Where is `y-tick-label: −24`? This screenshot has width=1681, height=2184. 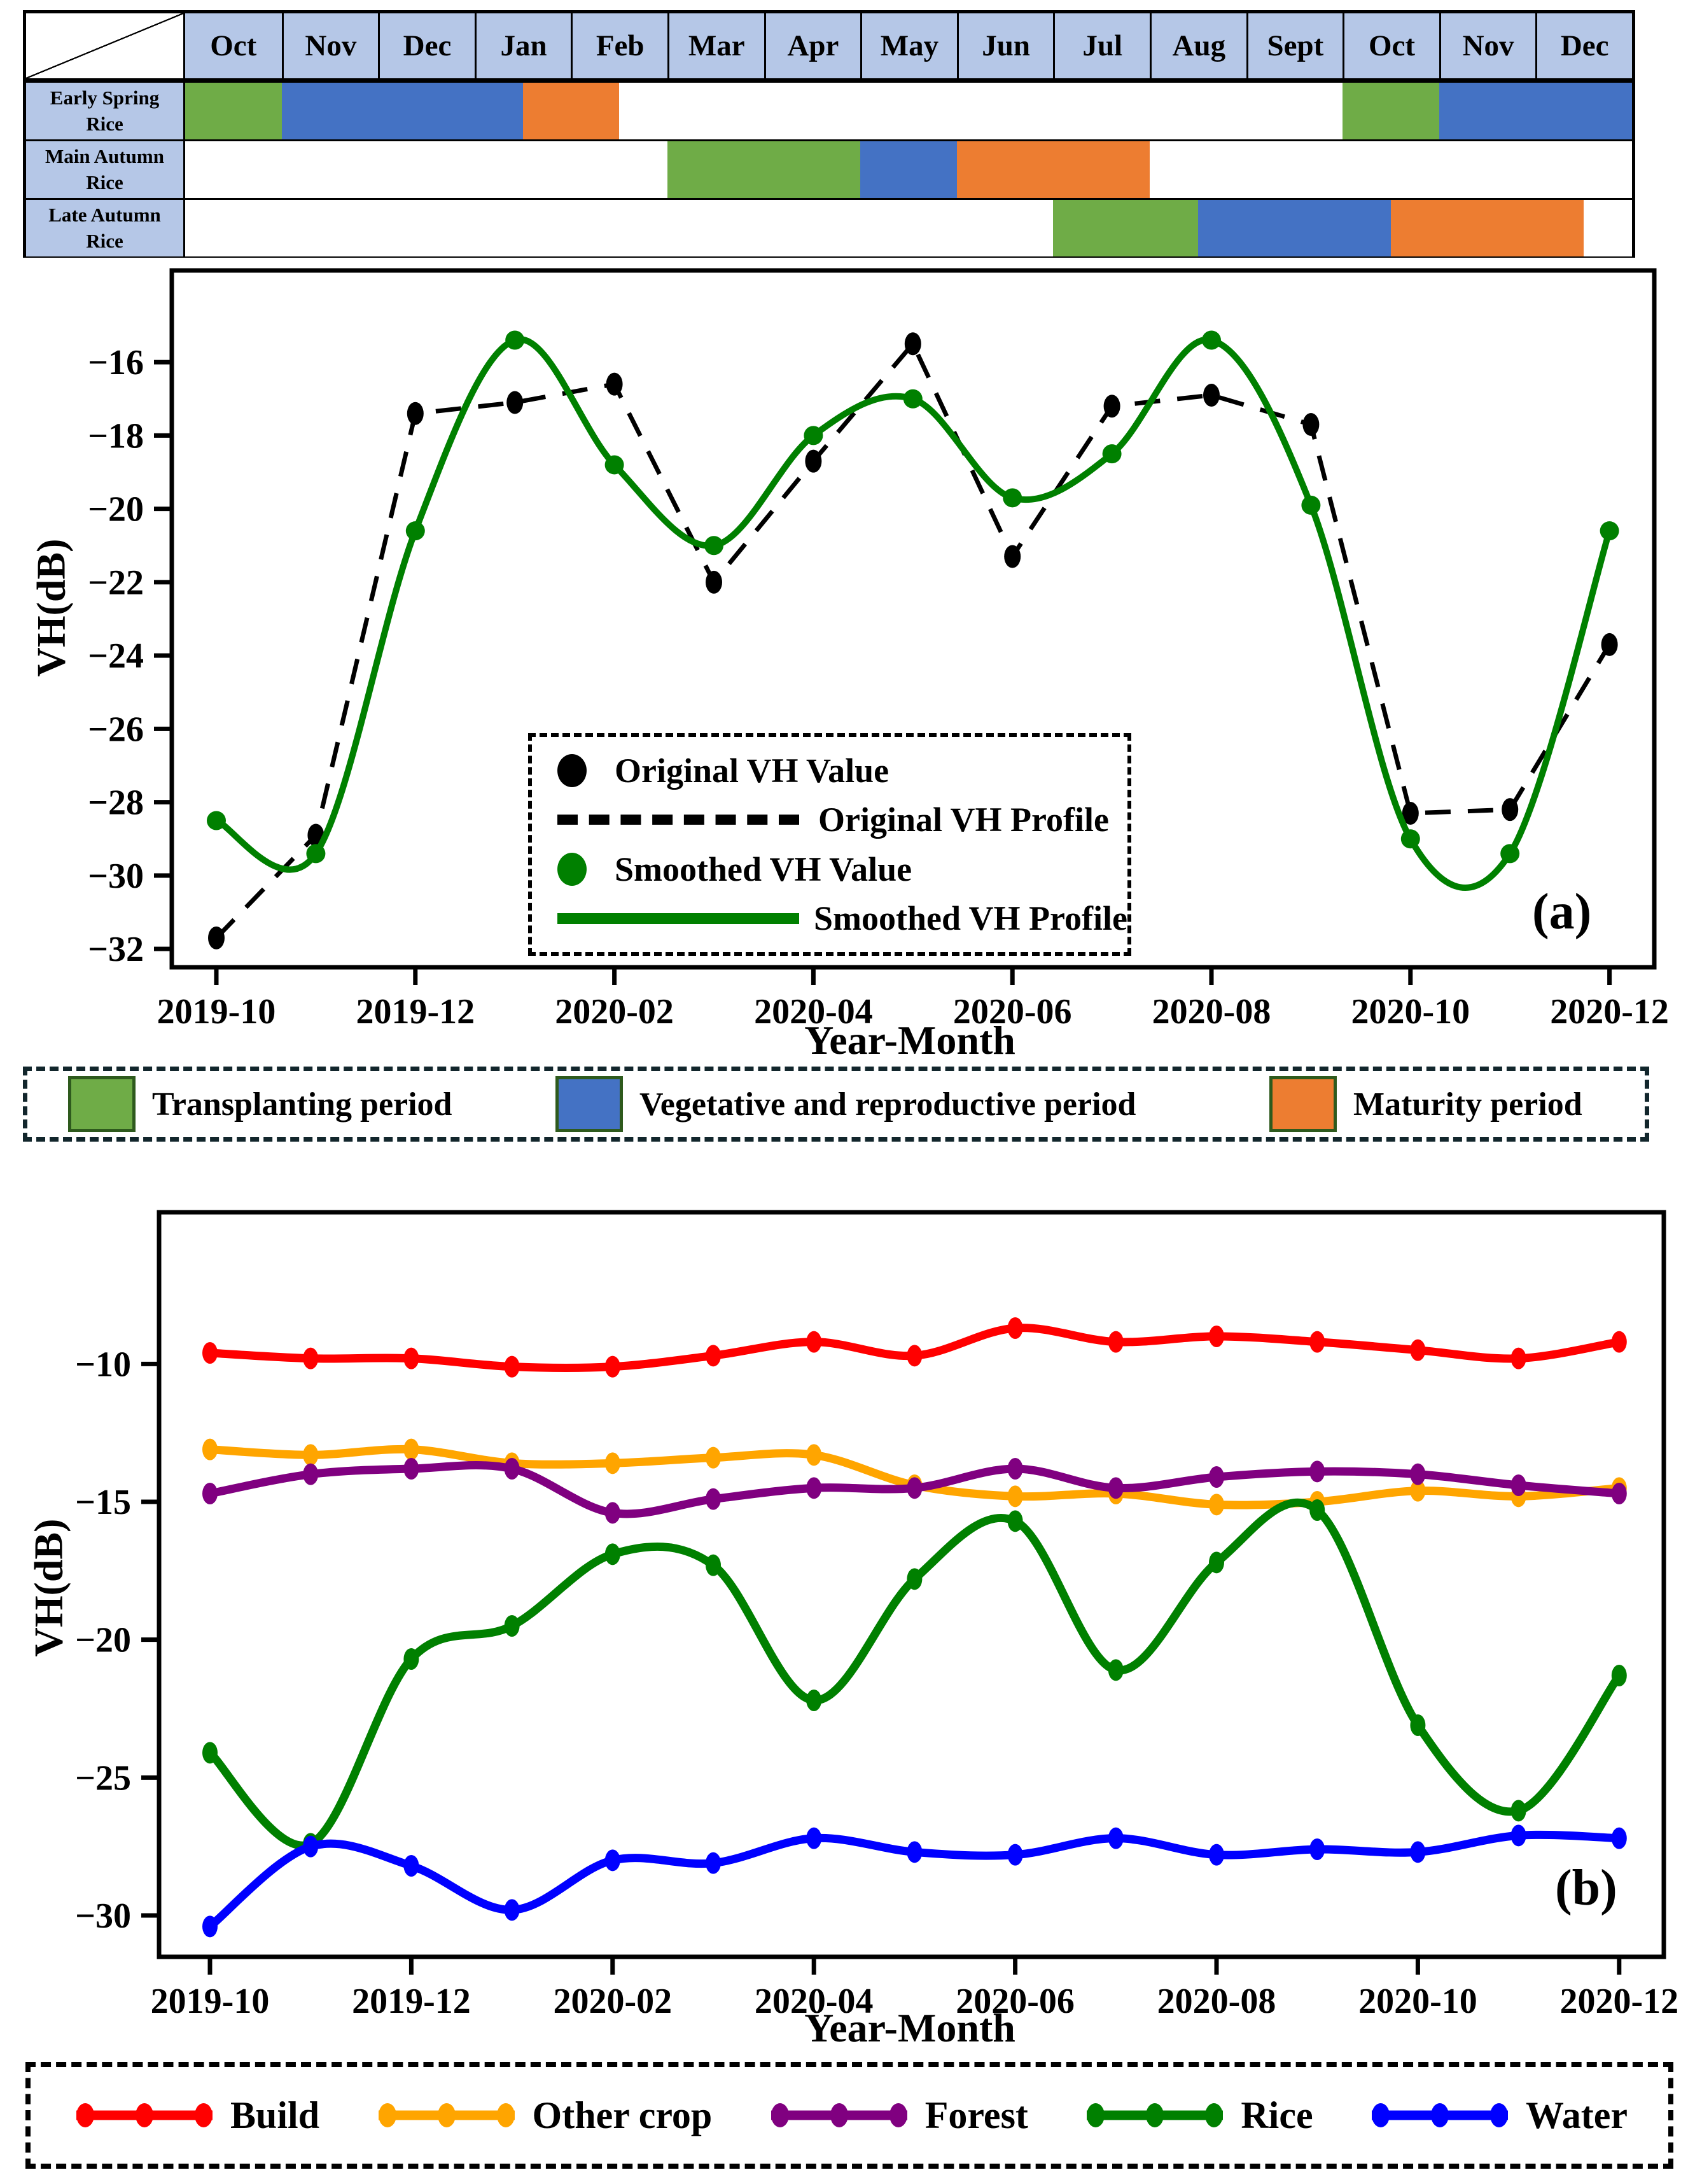
y-tick-label: −24 is located at coordinates (116, 656).